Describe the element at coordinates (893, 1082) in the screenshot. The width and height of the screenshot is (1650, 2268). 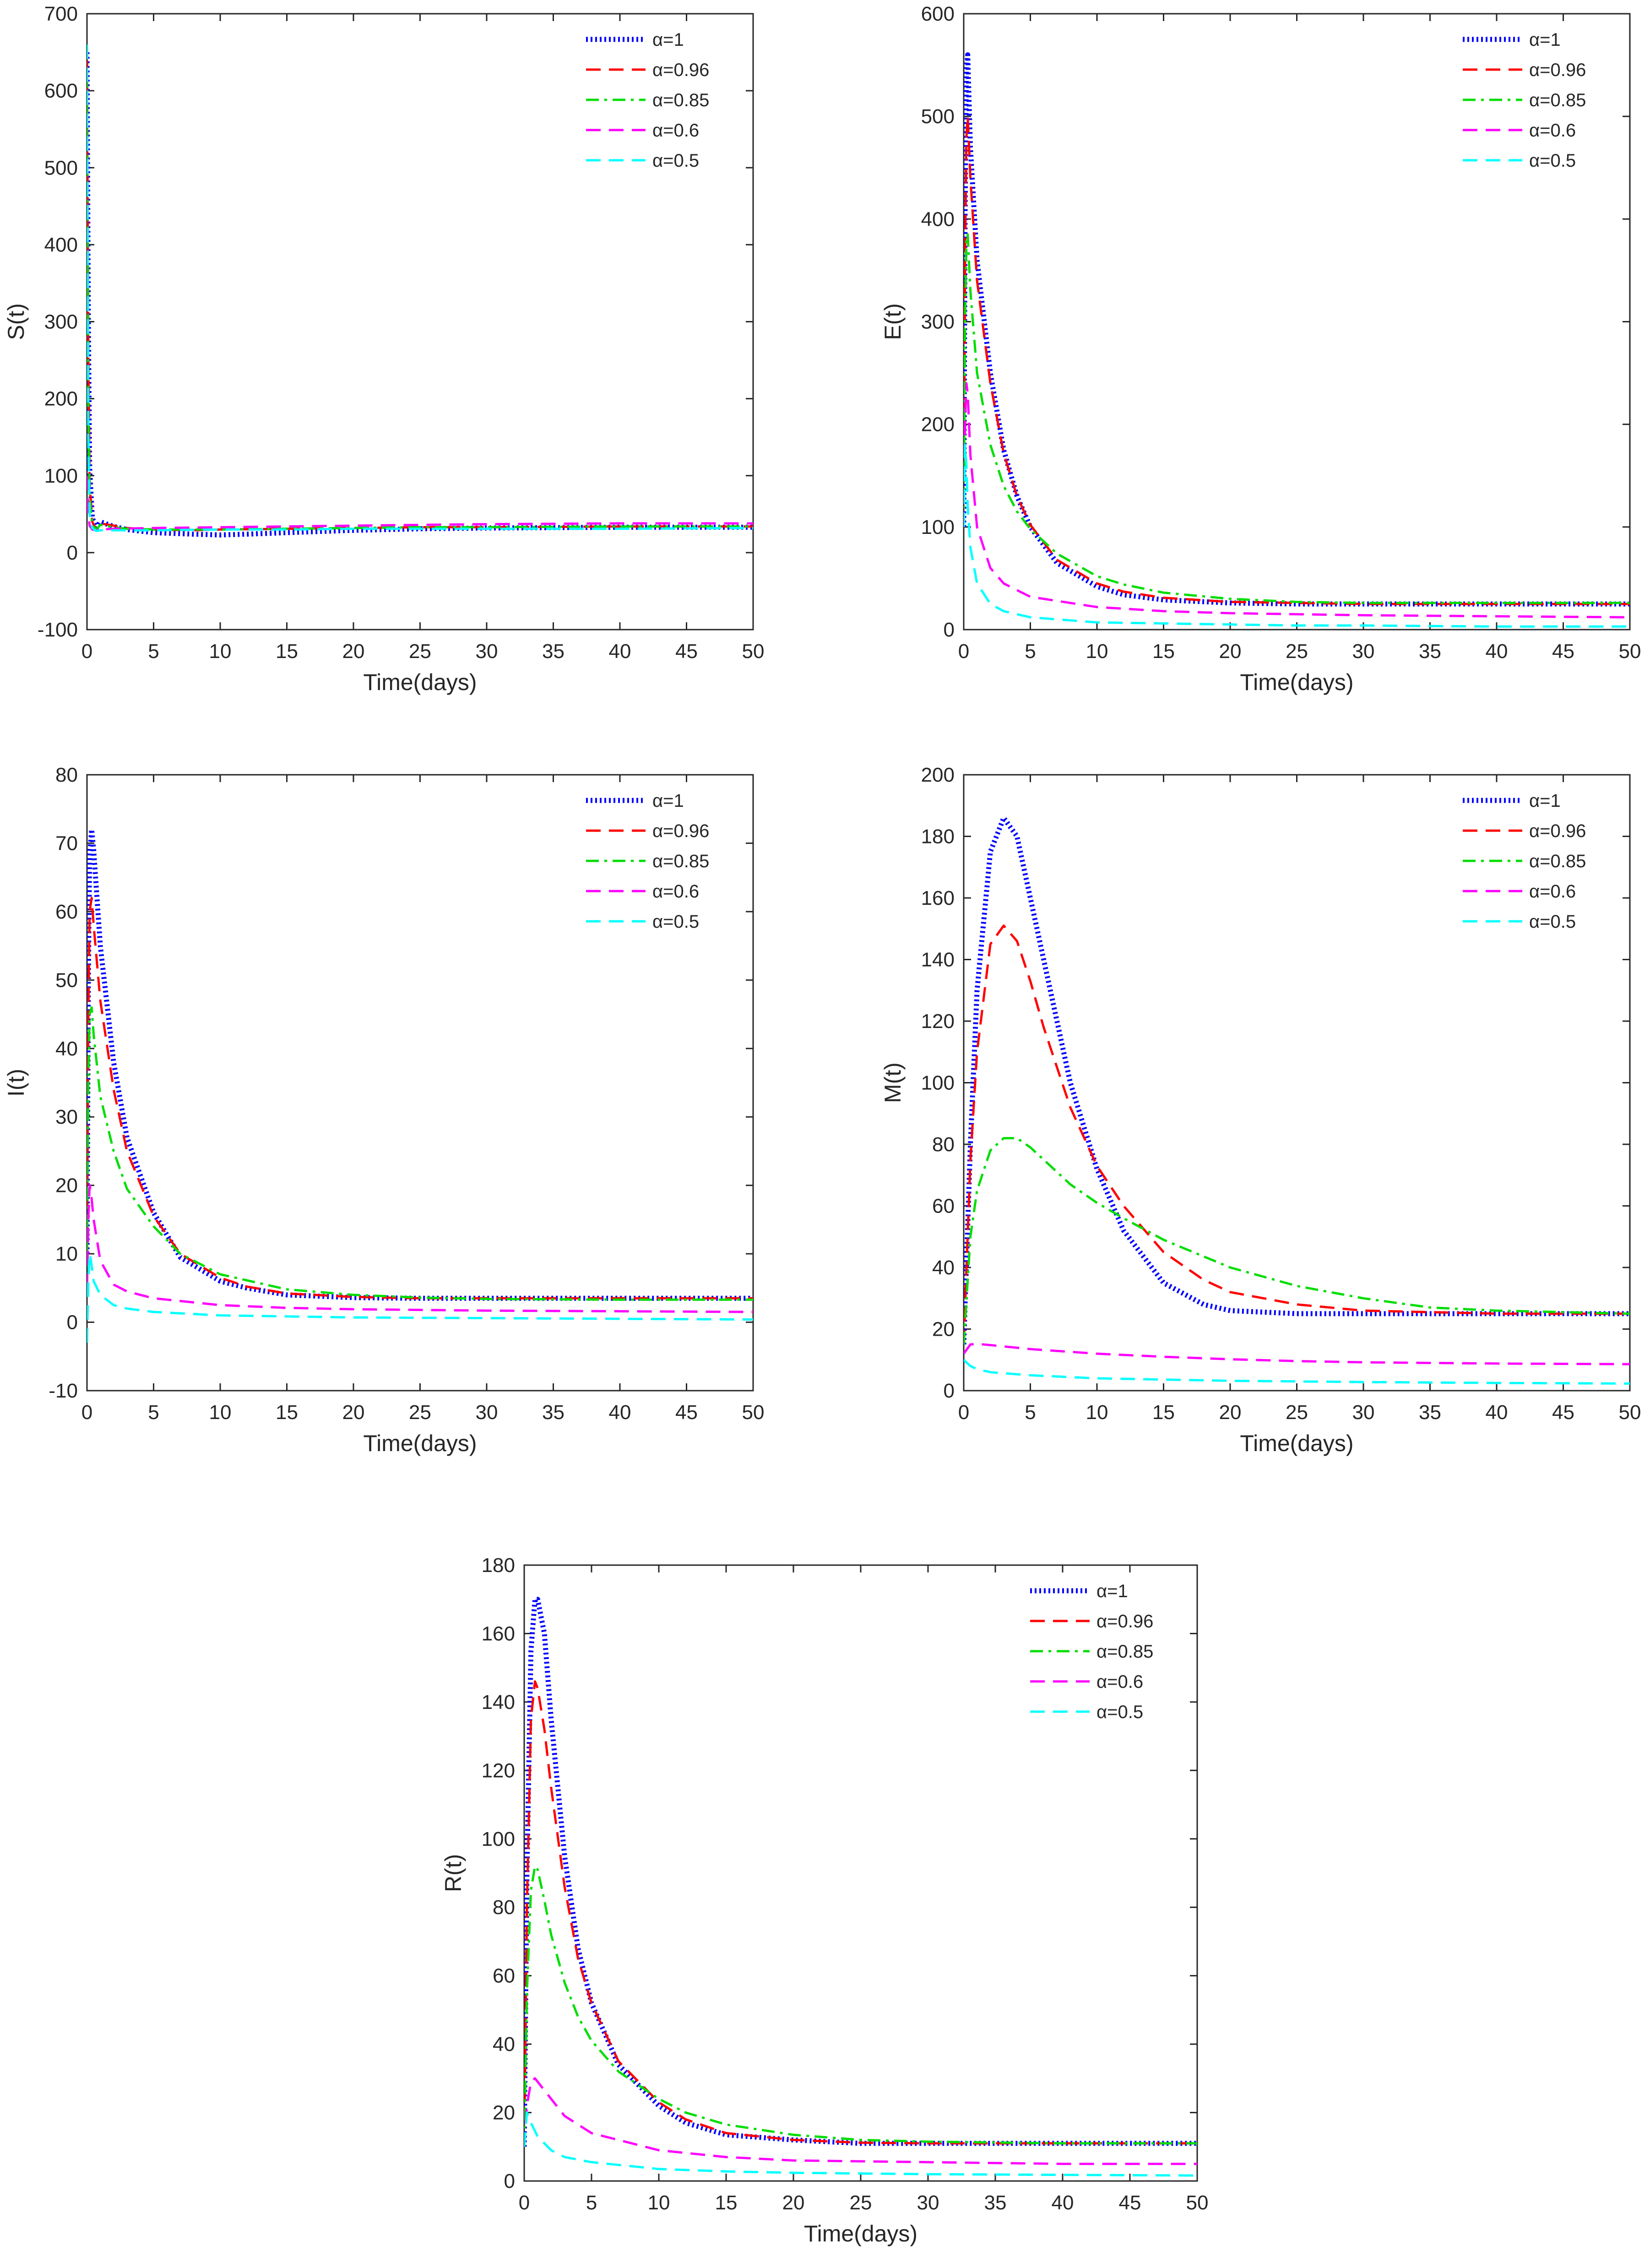
I see `y-axis-label: M(t)` at that location.